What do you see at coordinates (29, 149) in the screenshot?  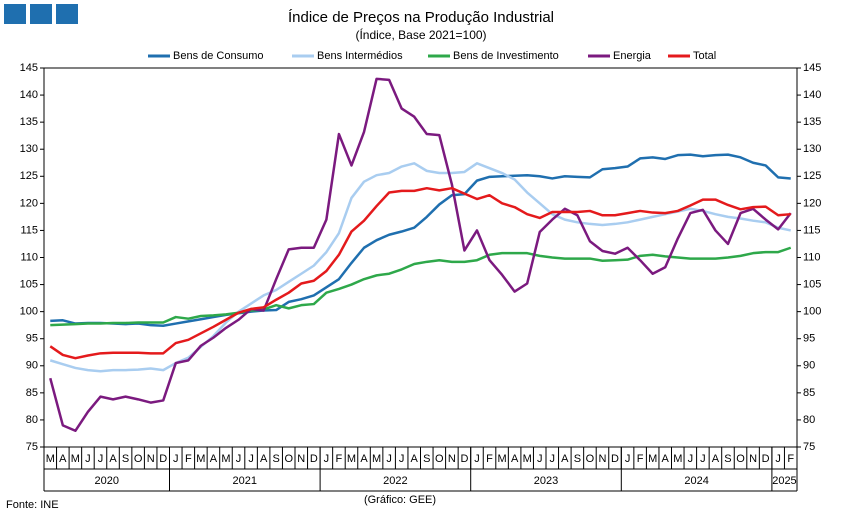 I see `y-tick-label: 130` at bounding box center [29, 149].